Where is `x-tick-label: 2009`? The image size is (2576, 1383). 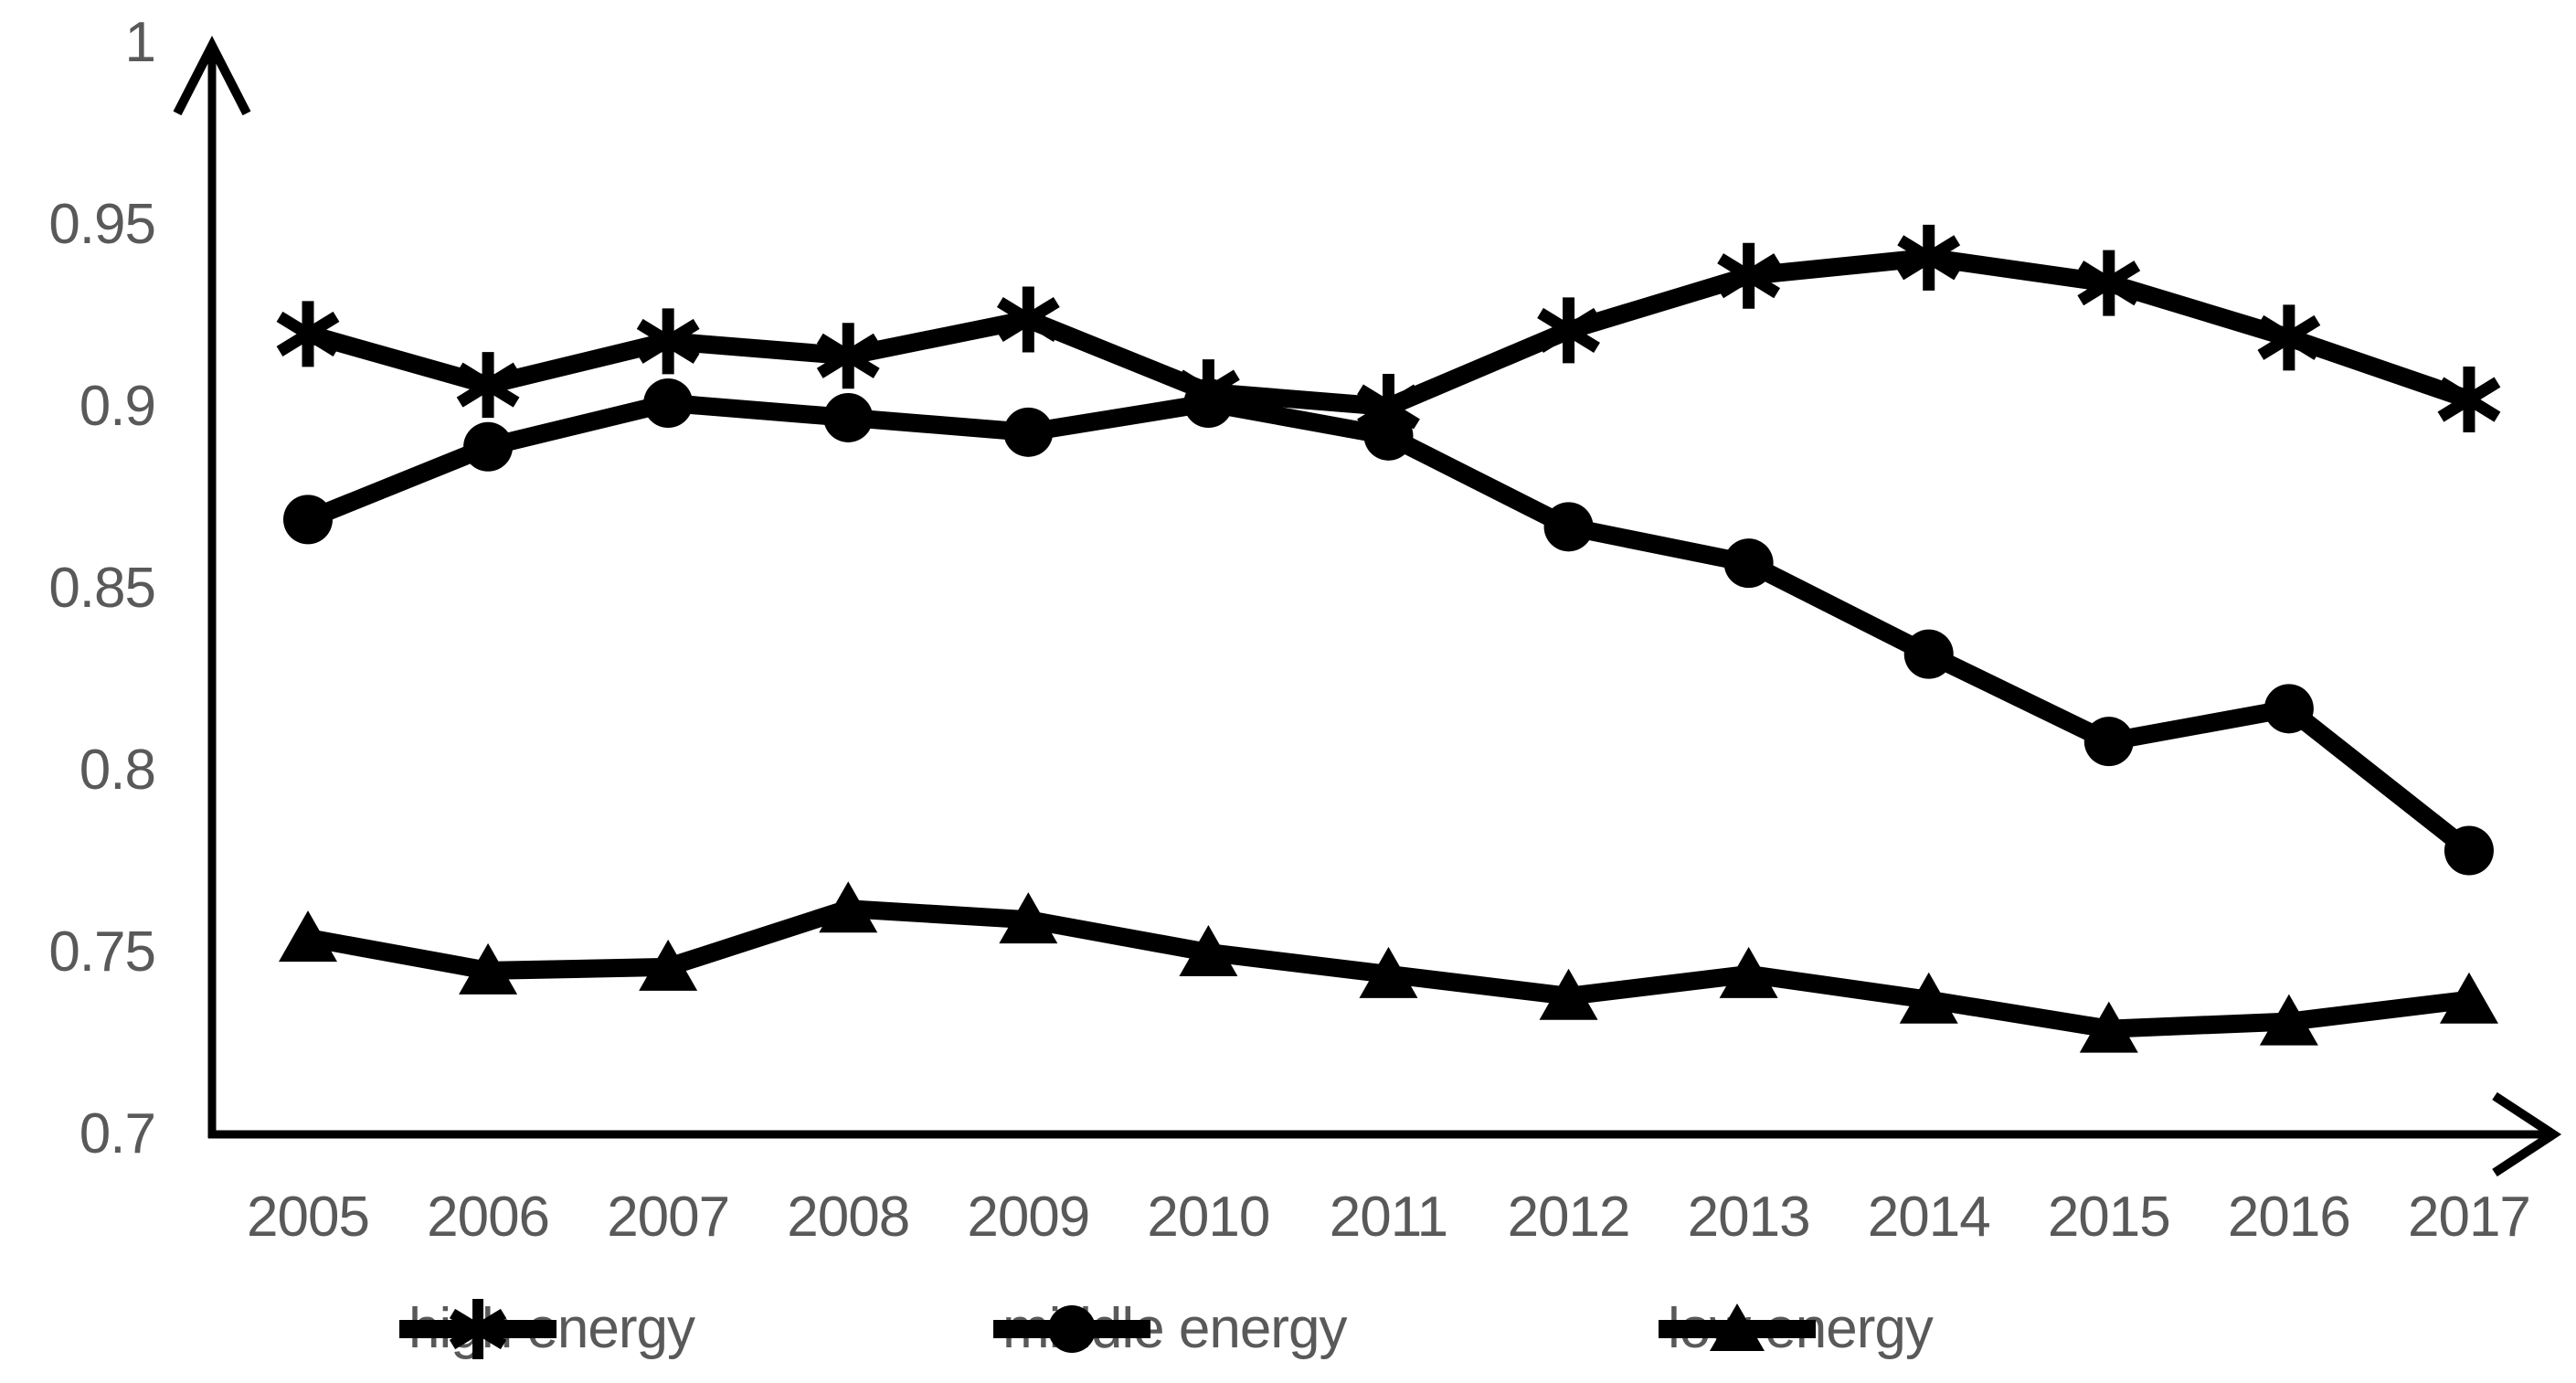
x-tick-label: 2009 is located at coordinates (1028, 1217).